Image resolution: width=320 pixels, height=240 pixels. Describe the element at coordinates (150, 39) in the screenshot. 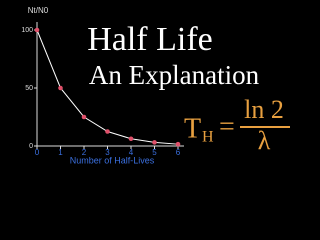

I see `chart-title: Half Life` at that location.